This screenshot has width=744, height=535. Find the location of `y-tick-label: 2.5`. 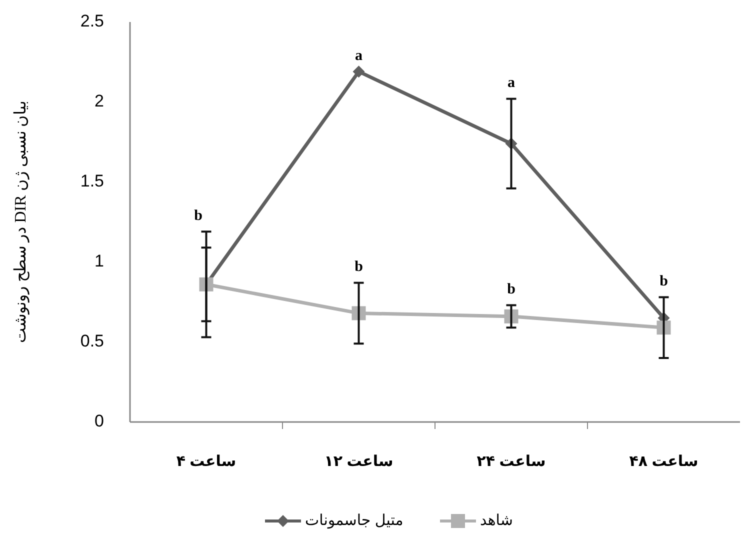

y-tick-label: 2.5 is located at coordinates (92, 20).